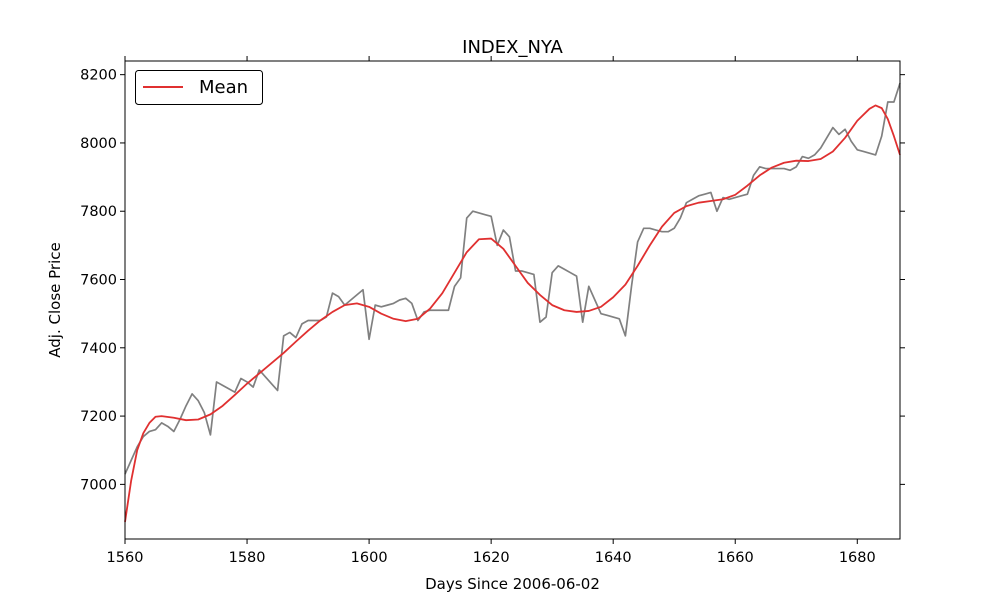 The width and height of the screenshot is (1000, 600). I want to click on x-axis-label: Days Since 2006-06-02, so click(512, 584).